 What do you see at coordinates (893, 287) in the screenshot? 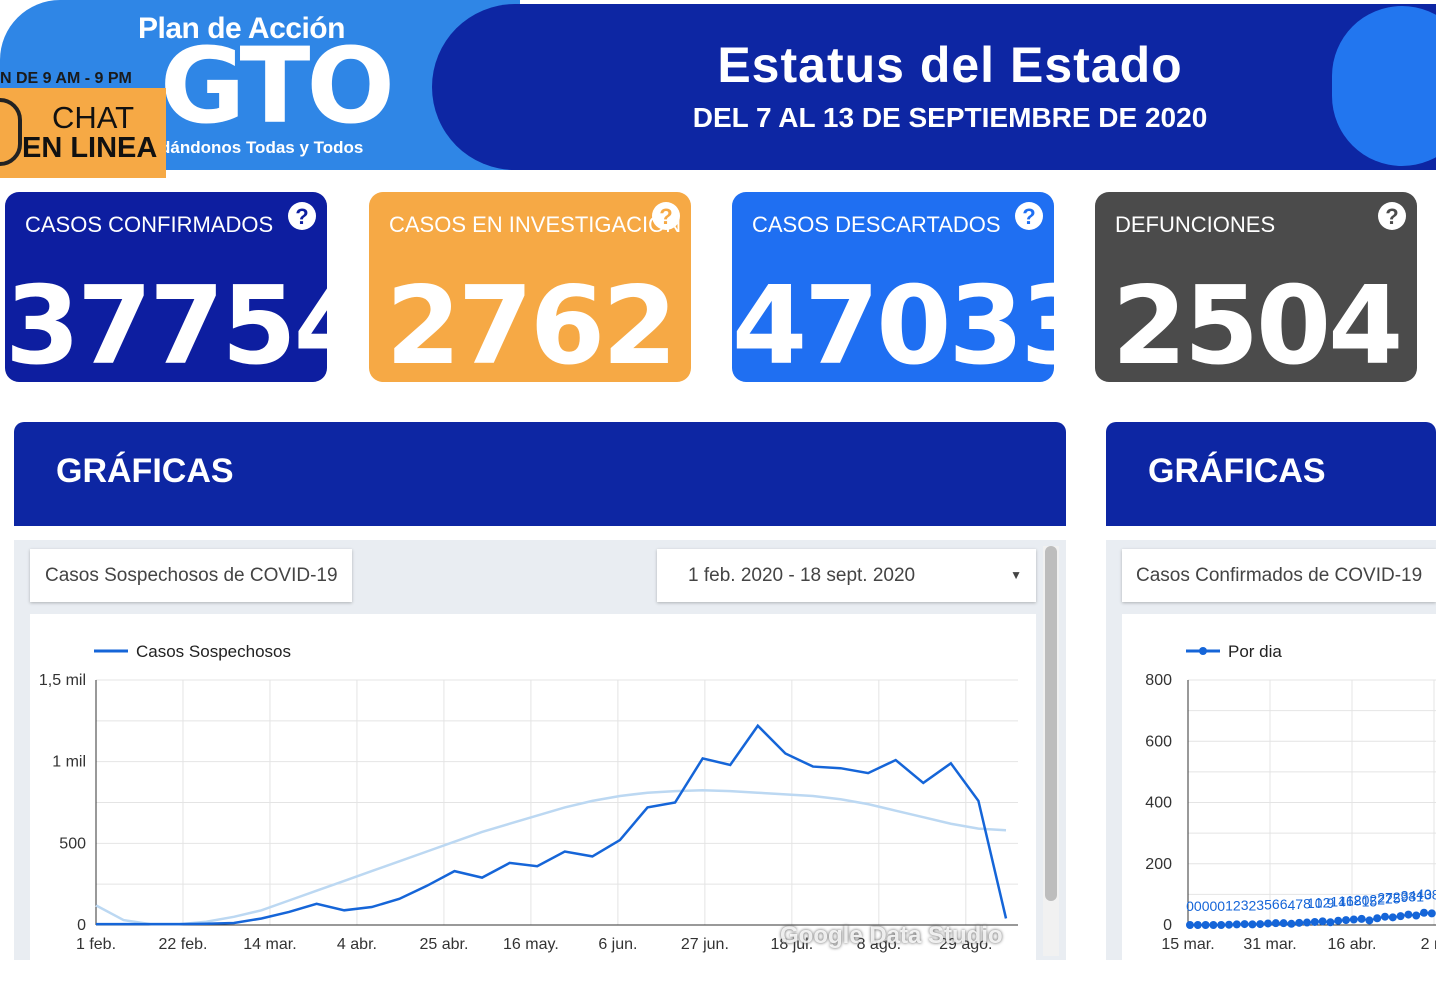
I see `card-discarded: CASOS DESCARTADOS ? 47033` at bounding box center [893, 287].